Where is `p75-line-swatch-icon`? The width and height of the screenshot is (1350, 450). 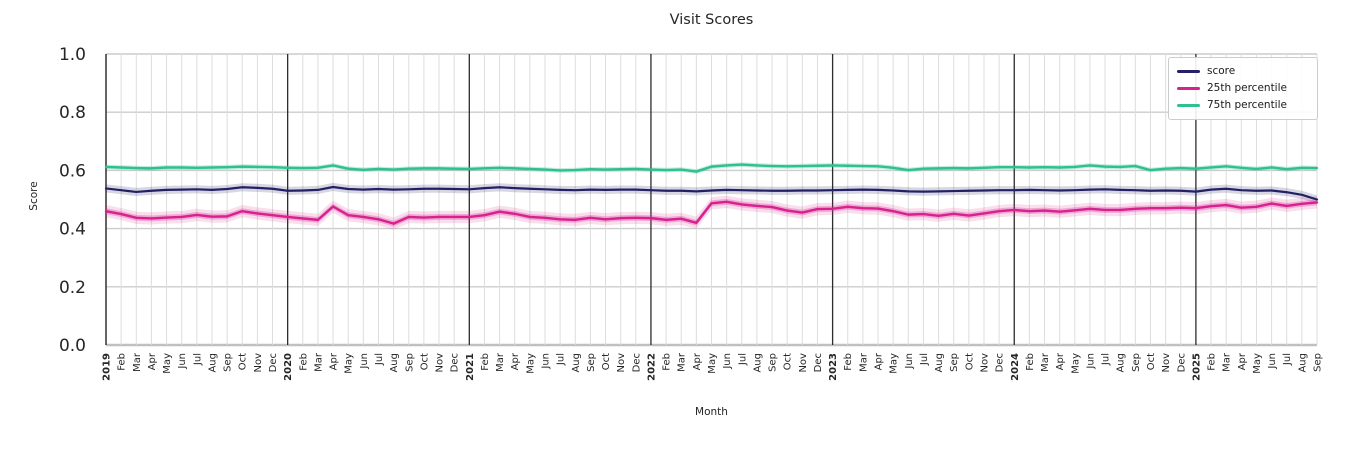 p75-line-swatch-icon is located at coordinates (1188, 106).